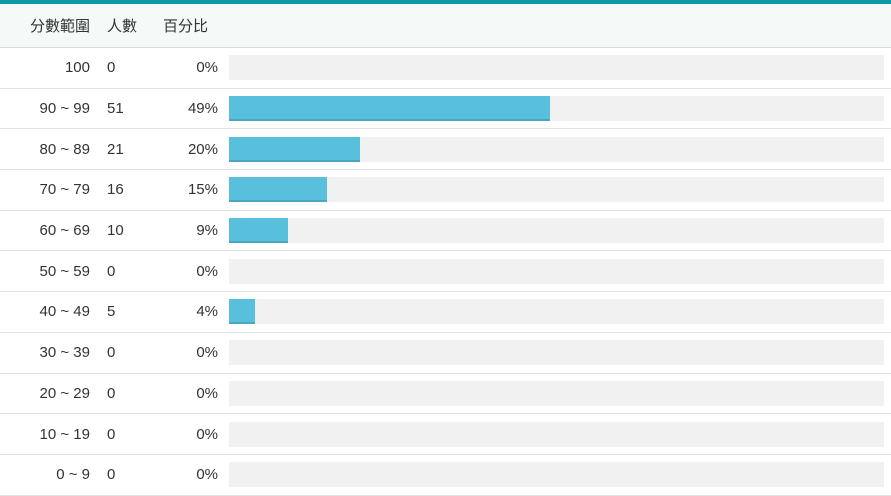 The height and width of the screenshot is (496, 891). I want to click on count-value: 10, so click(115, 231).